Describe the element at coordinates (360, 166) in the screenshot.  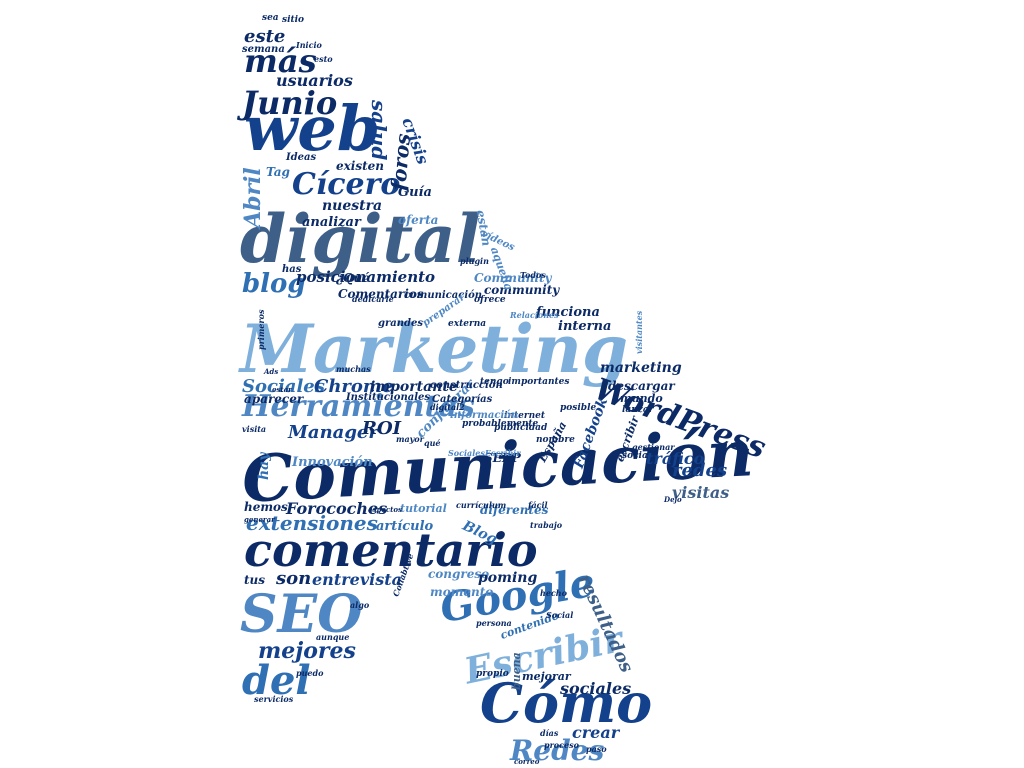
I see `word-existen: existen` at that location.